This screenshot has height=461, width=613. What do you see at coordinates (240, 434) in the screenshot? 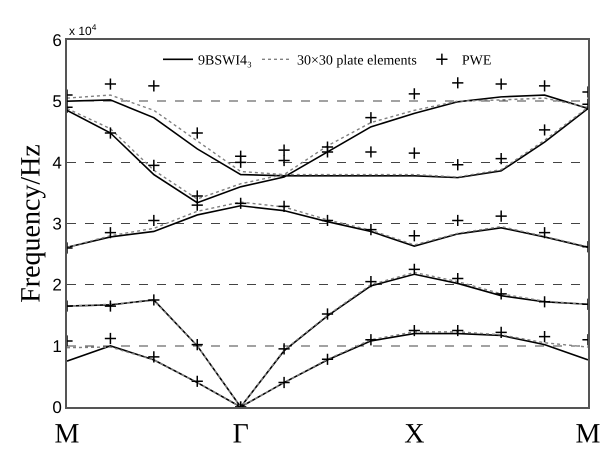
I see `x-tick-label: Γ` at bounding box center [240, 434].